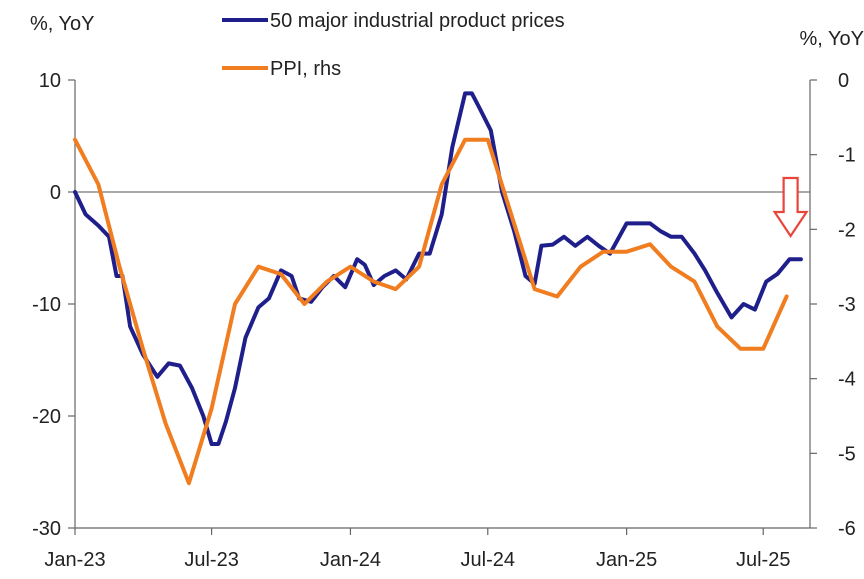  Describe the element at coordinates (763, 560) in the screenshot. I see `x-tick-label: Jul-25` at that location.